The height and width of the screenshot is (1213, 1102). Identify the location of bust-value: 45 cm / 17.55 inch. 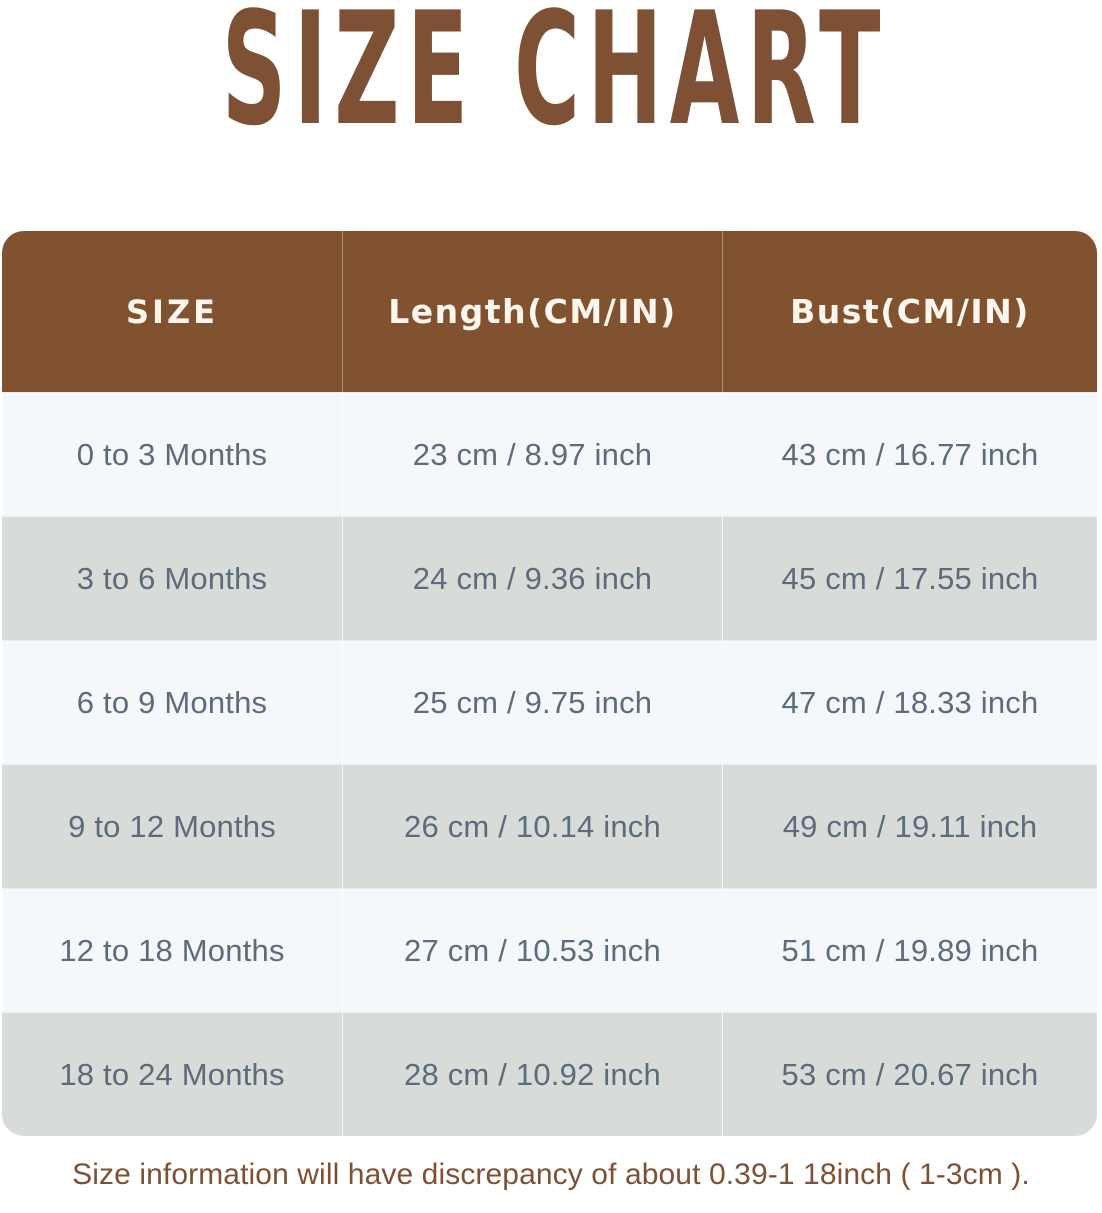
(910, 578).